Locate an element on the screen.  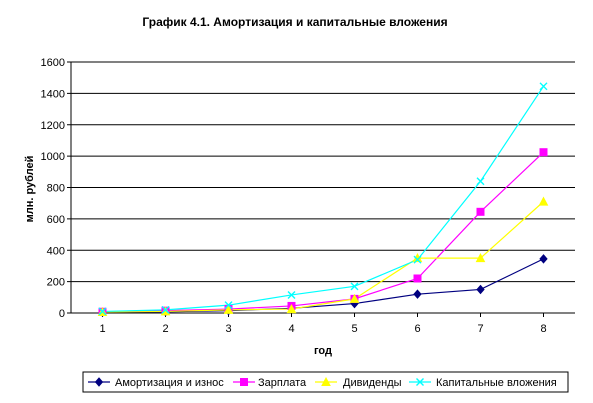
x-tick-label: 1 is located at coordinates (102, 329).